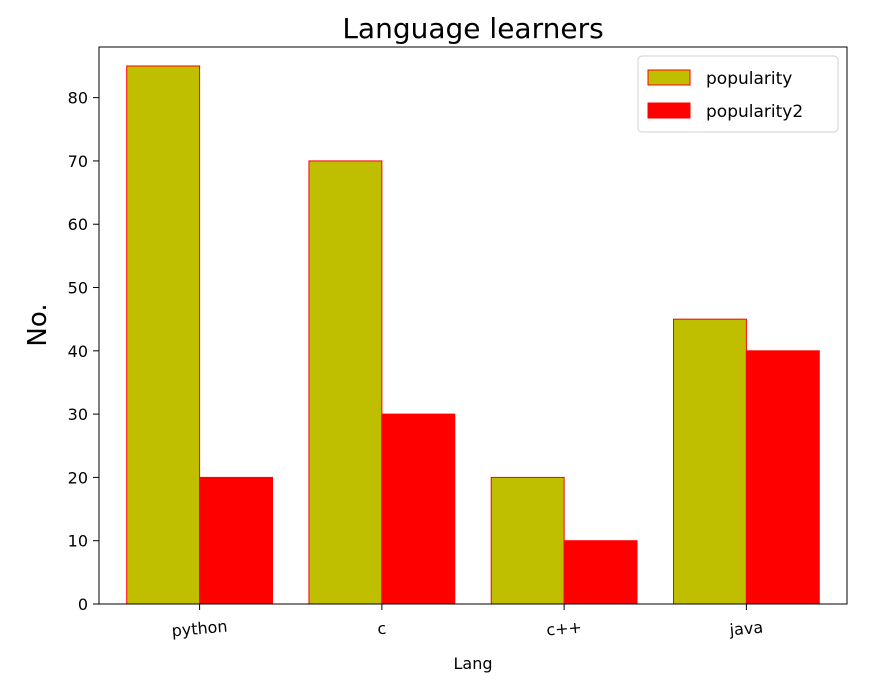 This screenshot has height=686, width=883. I want to click on y-tick-label: 40, so click(78, 351).